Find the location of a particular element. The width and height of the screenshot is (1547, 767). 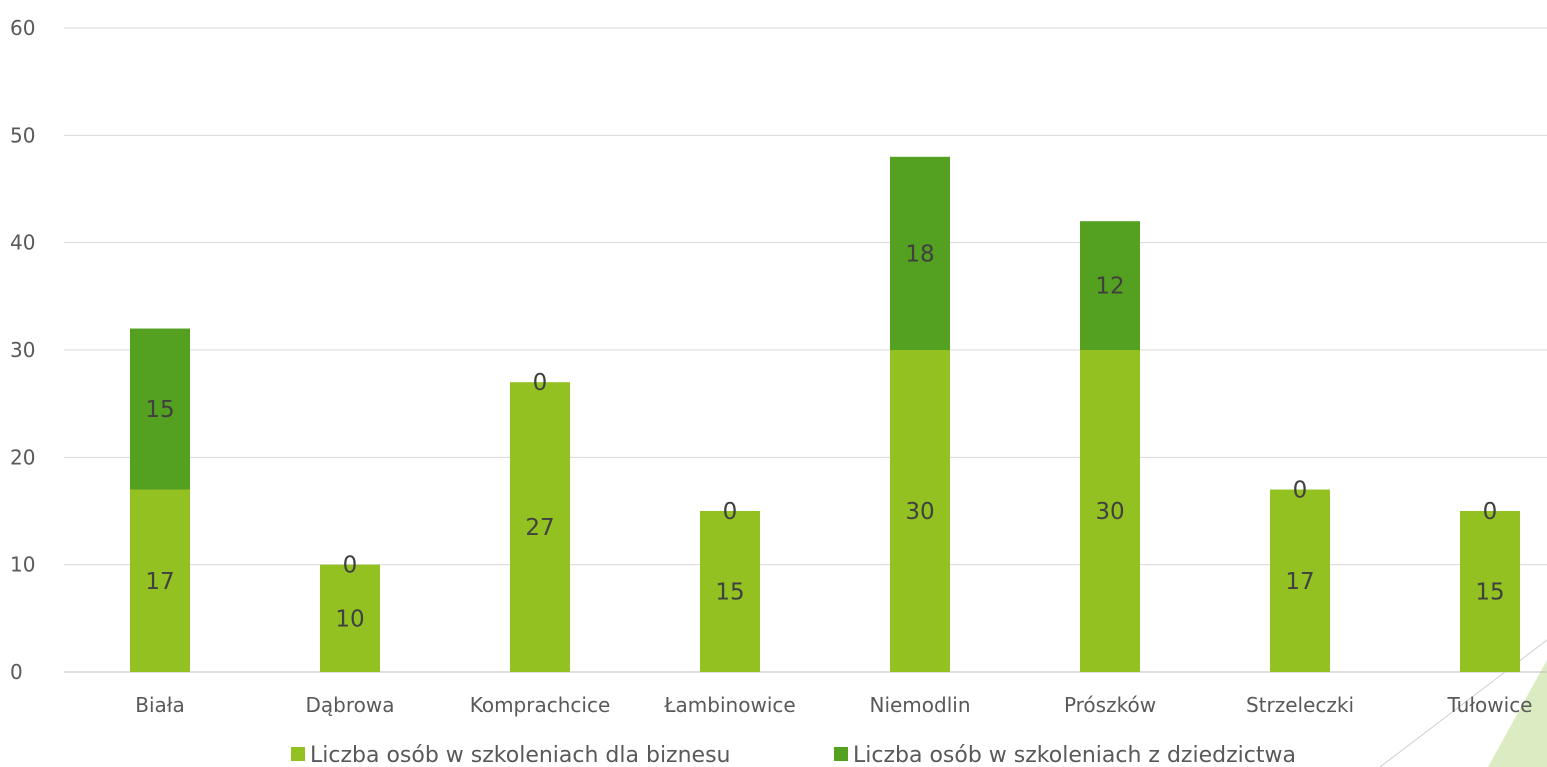

x-tick-label: Niemodlin is located at coordinates (919, 705).